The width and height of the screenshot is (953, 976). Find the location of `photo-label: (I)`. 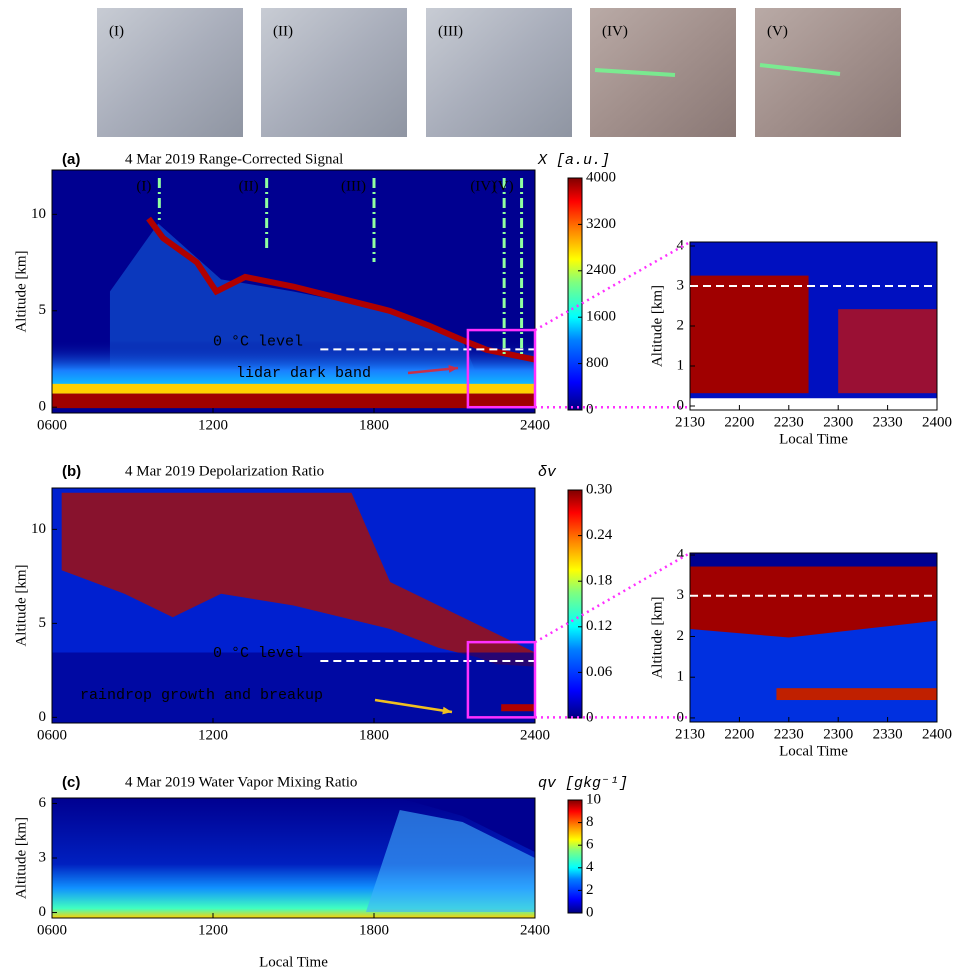

photo-label: (I) is located at coordinates (116, 31).